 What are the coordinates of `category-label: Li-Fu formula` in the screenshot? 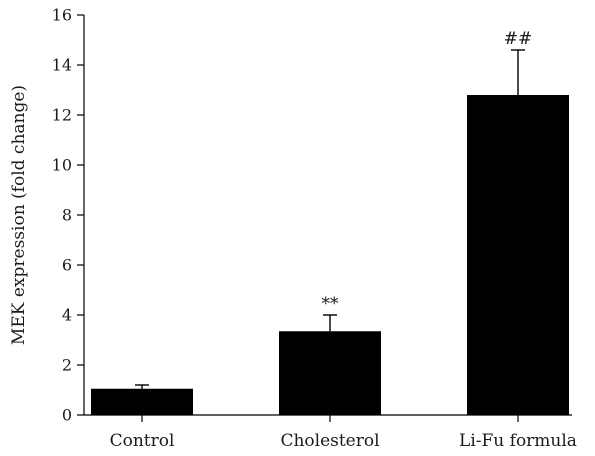 It's located at (518, 441).